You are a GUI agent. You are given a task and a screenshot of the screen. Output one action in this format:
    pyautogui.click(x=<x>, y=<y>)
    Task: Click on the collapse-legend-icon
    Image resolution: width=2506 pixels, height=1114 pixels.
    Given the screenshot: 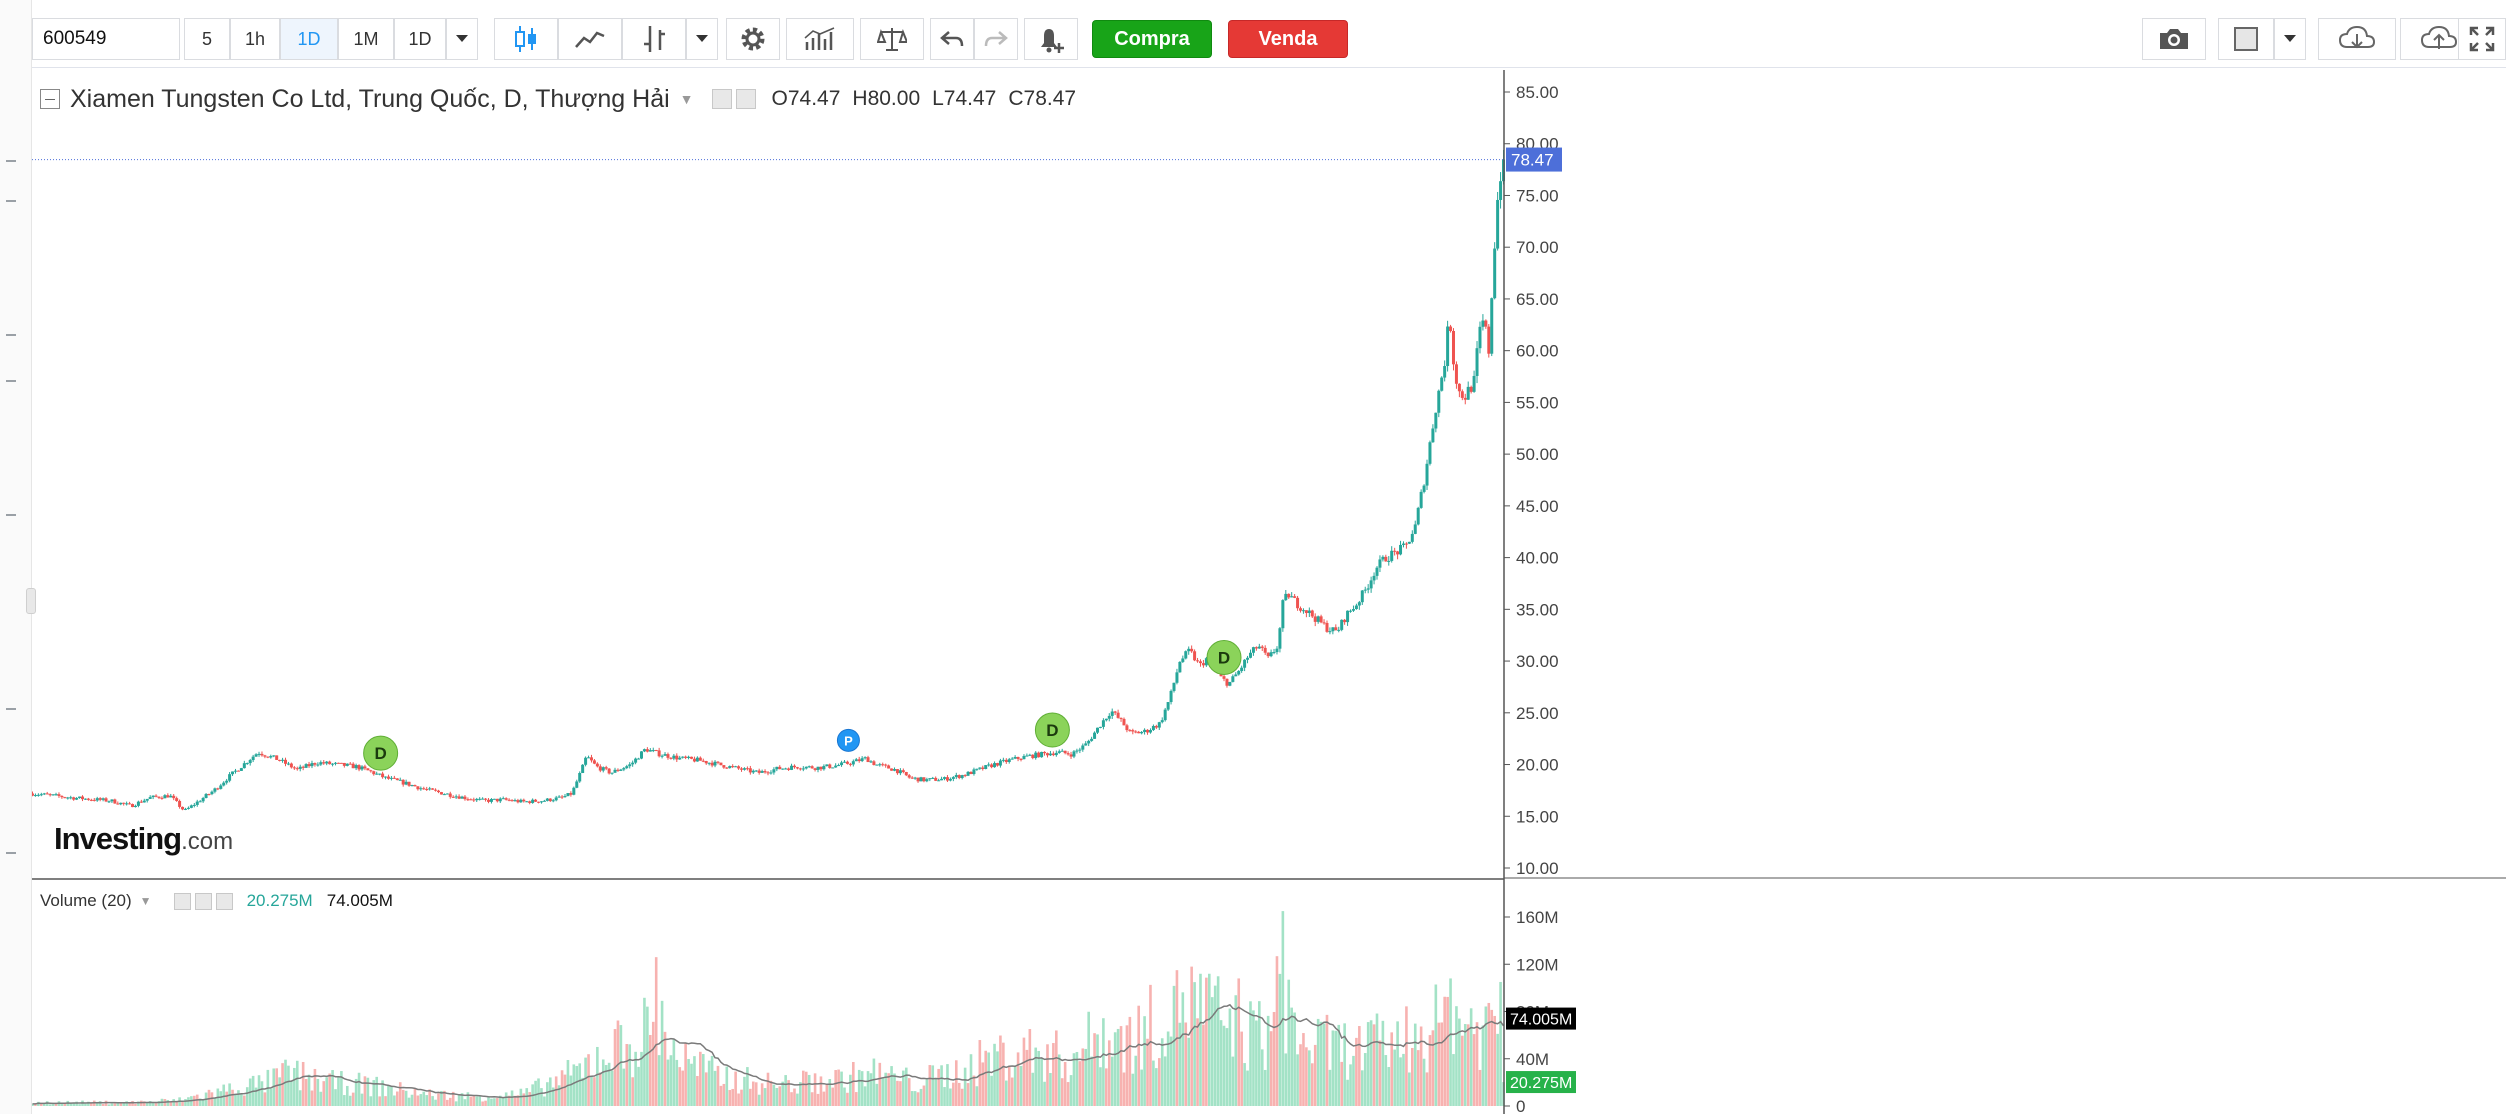 What is the action you would take?
    pyautogui.click(x=50, y=99)
    